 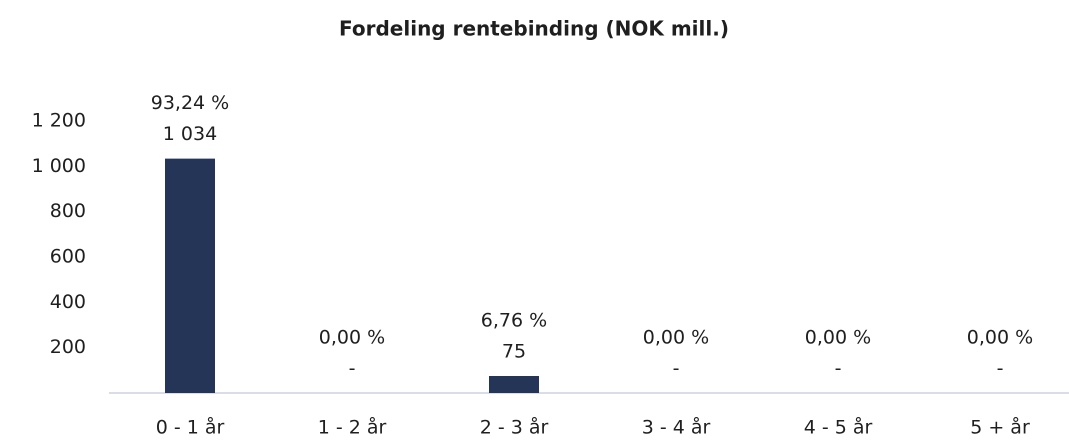 I want to click on y-tick-label: 200, so click(x=68, y=347).